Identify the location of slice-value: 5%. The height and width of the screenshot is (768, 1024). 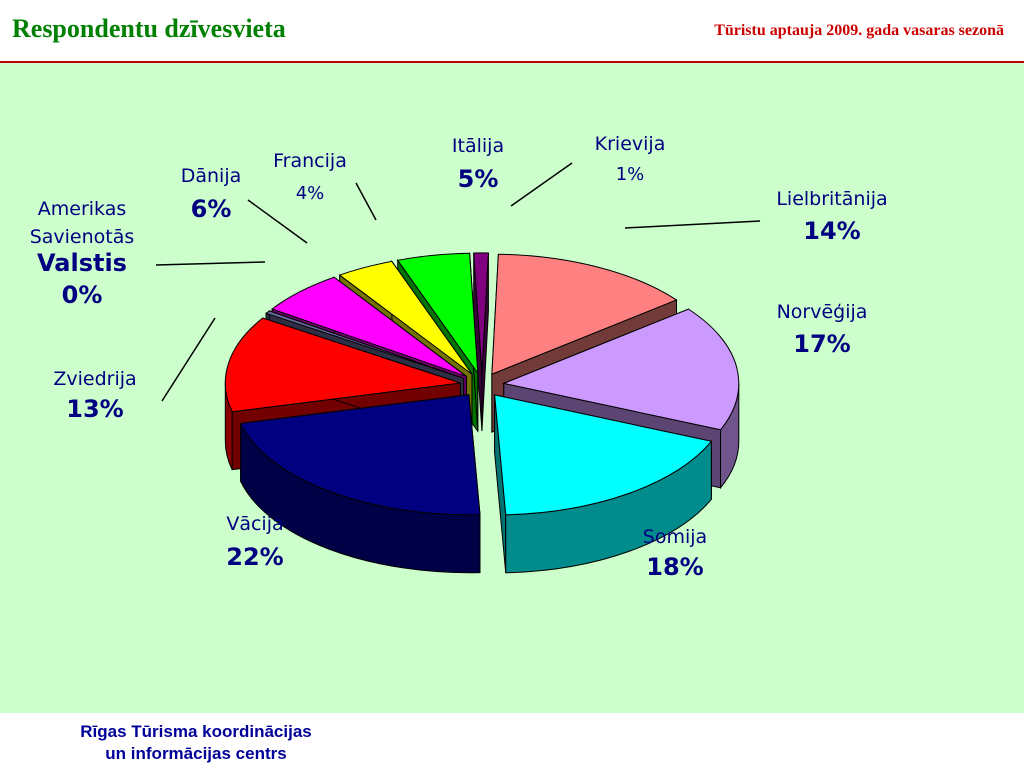
(478, 179).